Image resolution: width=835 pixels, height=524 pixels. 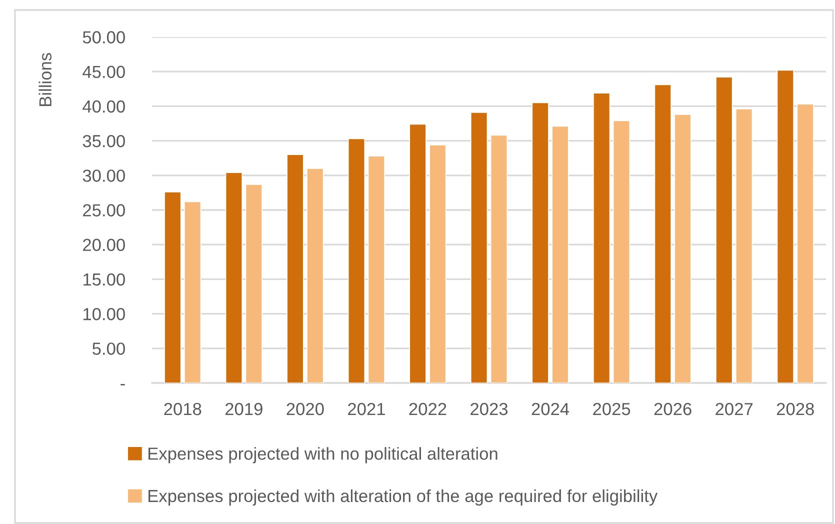 I want to click on y-tick-label: 15.00, so click(x=104, y=279).